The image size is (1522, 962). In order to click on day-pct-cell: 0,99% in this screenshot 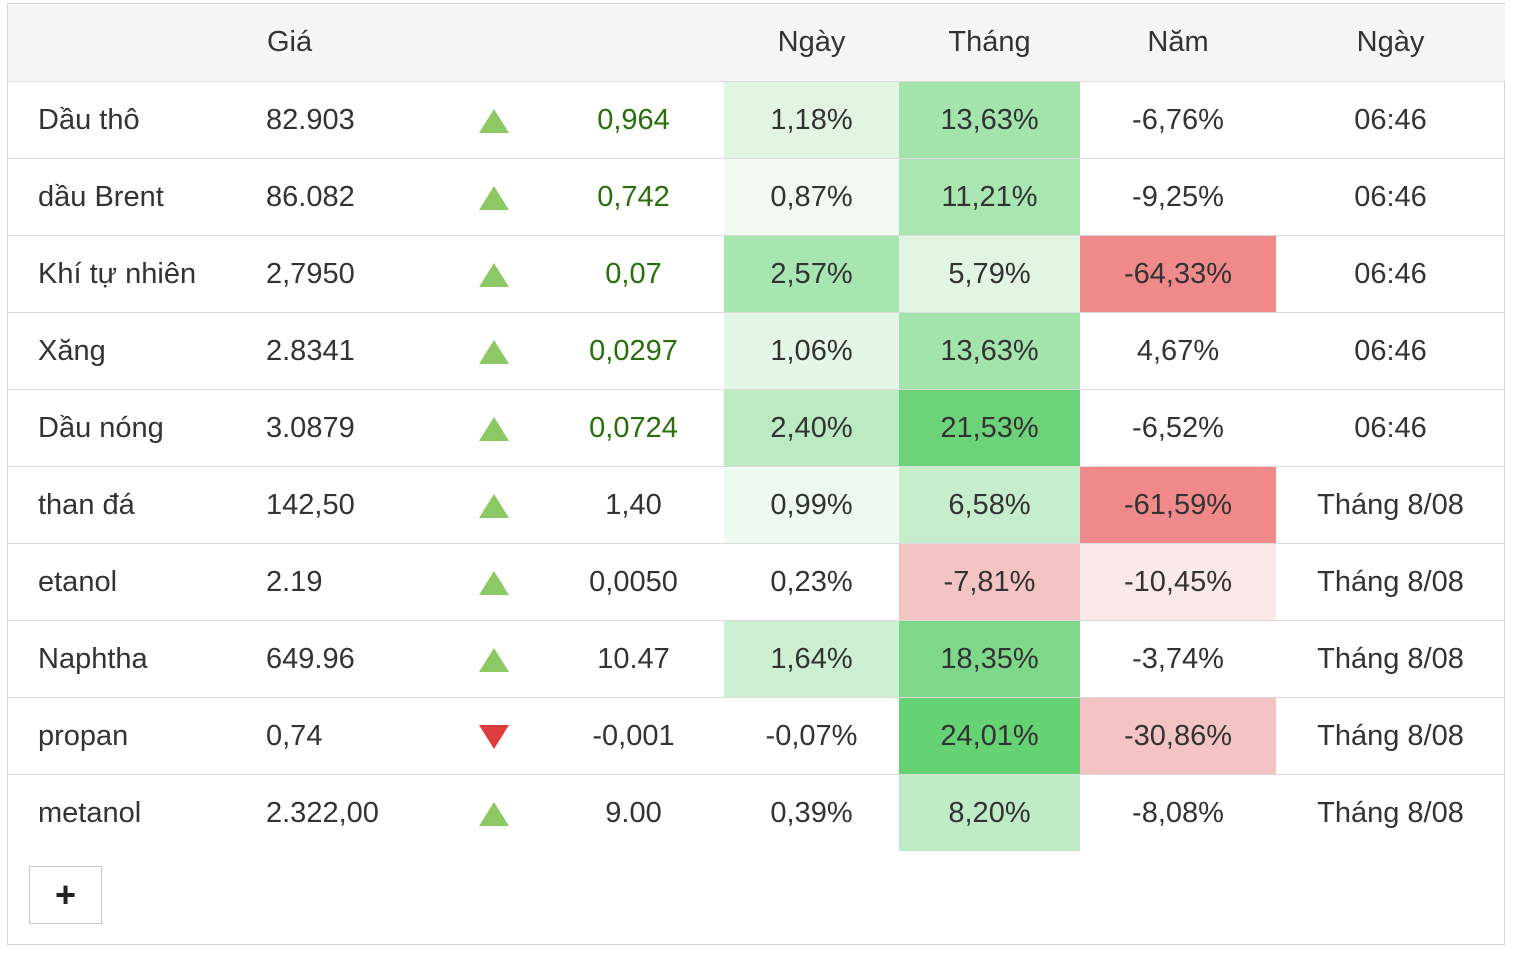, I will do `click(811, 505)`.